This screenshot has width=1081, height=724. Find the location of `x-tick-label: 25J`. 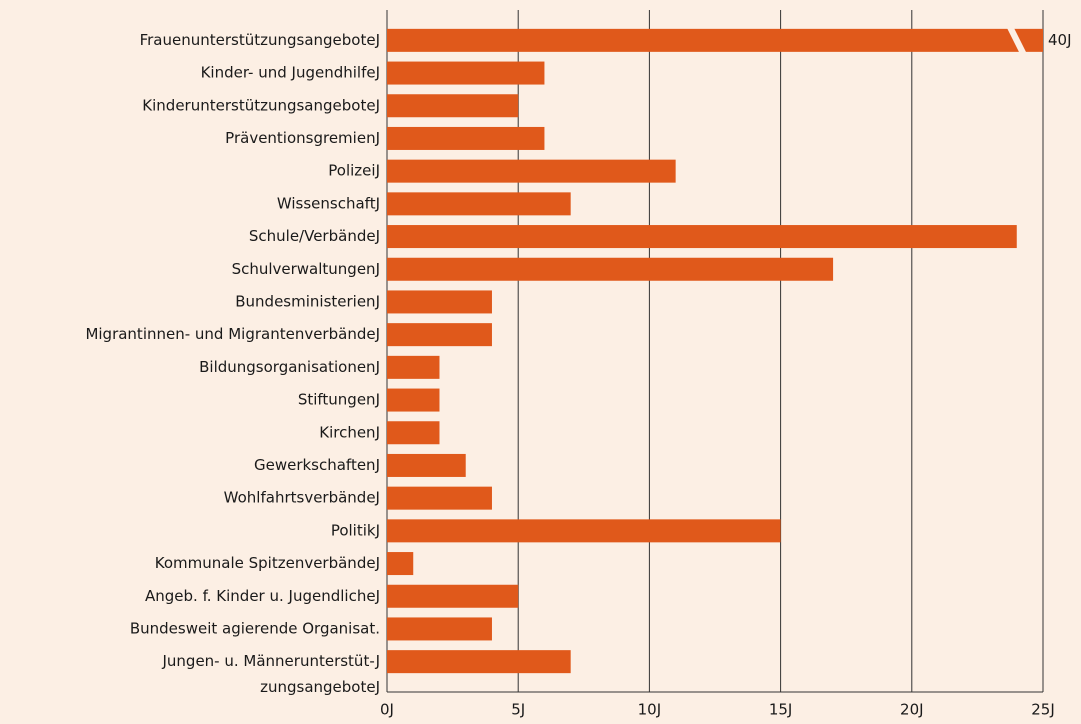

x-tick-label: 25J is located at coordinates (1043, 710).